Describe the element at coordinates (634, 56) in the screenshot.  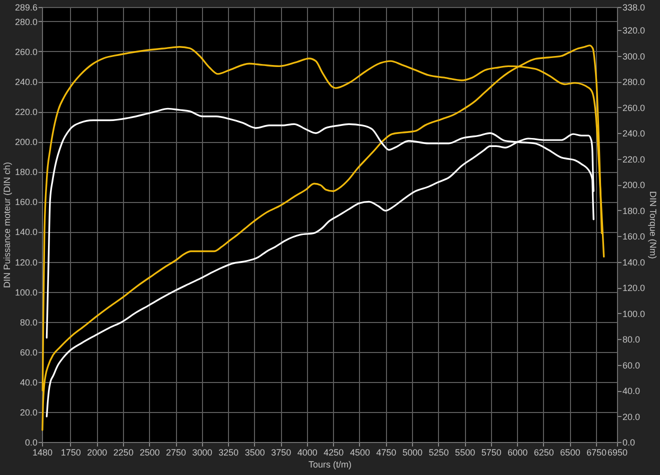
I see `y2-tick-label: 300.0` at that location.